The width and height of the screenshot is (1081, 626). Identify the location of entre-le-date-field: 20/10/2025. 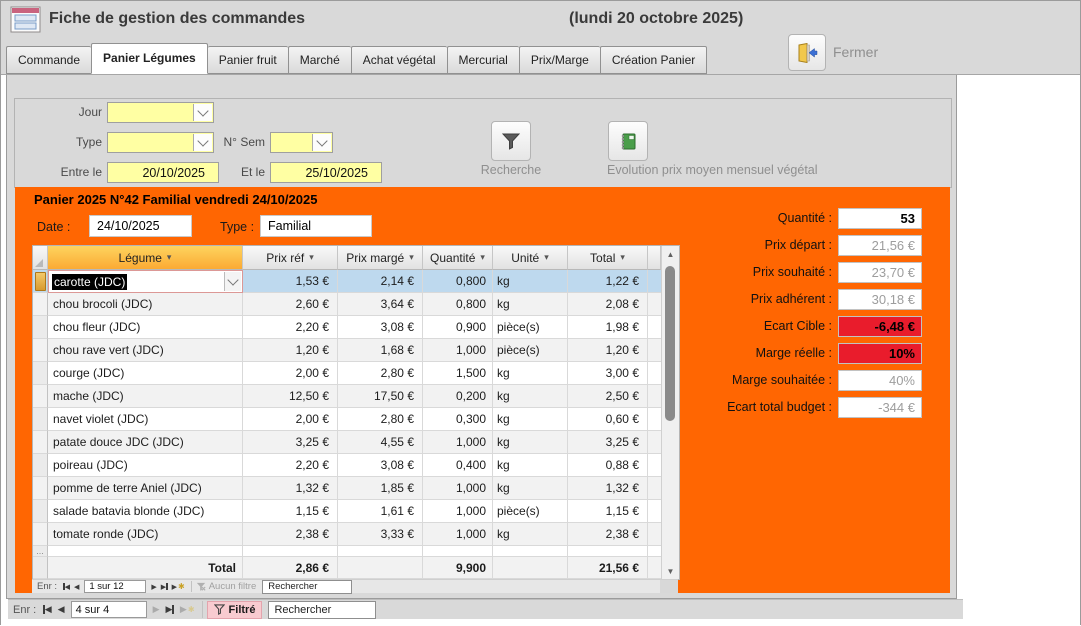
(163, 172).